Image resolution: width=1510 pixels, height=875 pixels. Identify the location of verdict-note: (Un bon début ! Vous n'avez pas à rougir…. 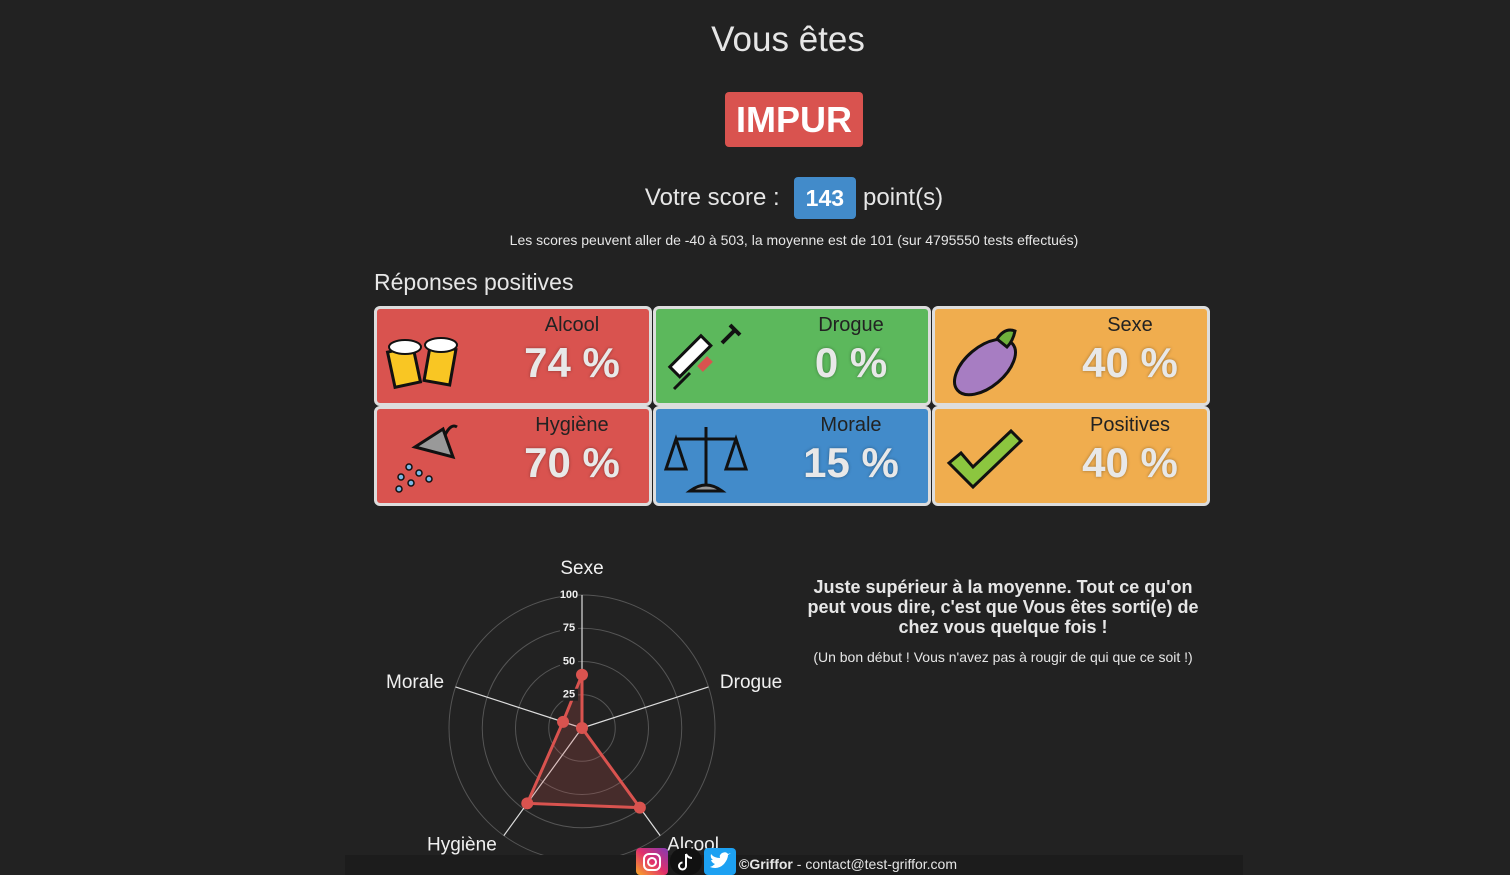
(1003, 657).